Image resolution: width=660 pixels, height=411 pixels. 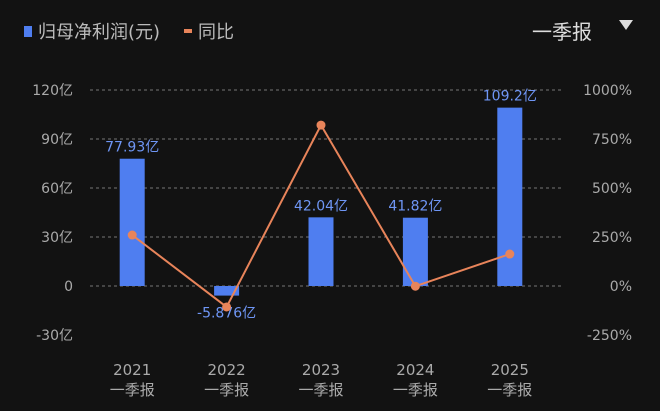 What do you see at coordinates (68, 287) in the screenshot?
I see `y-left-tick: 0` at bounding box center [68, 287].